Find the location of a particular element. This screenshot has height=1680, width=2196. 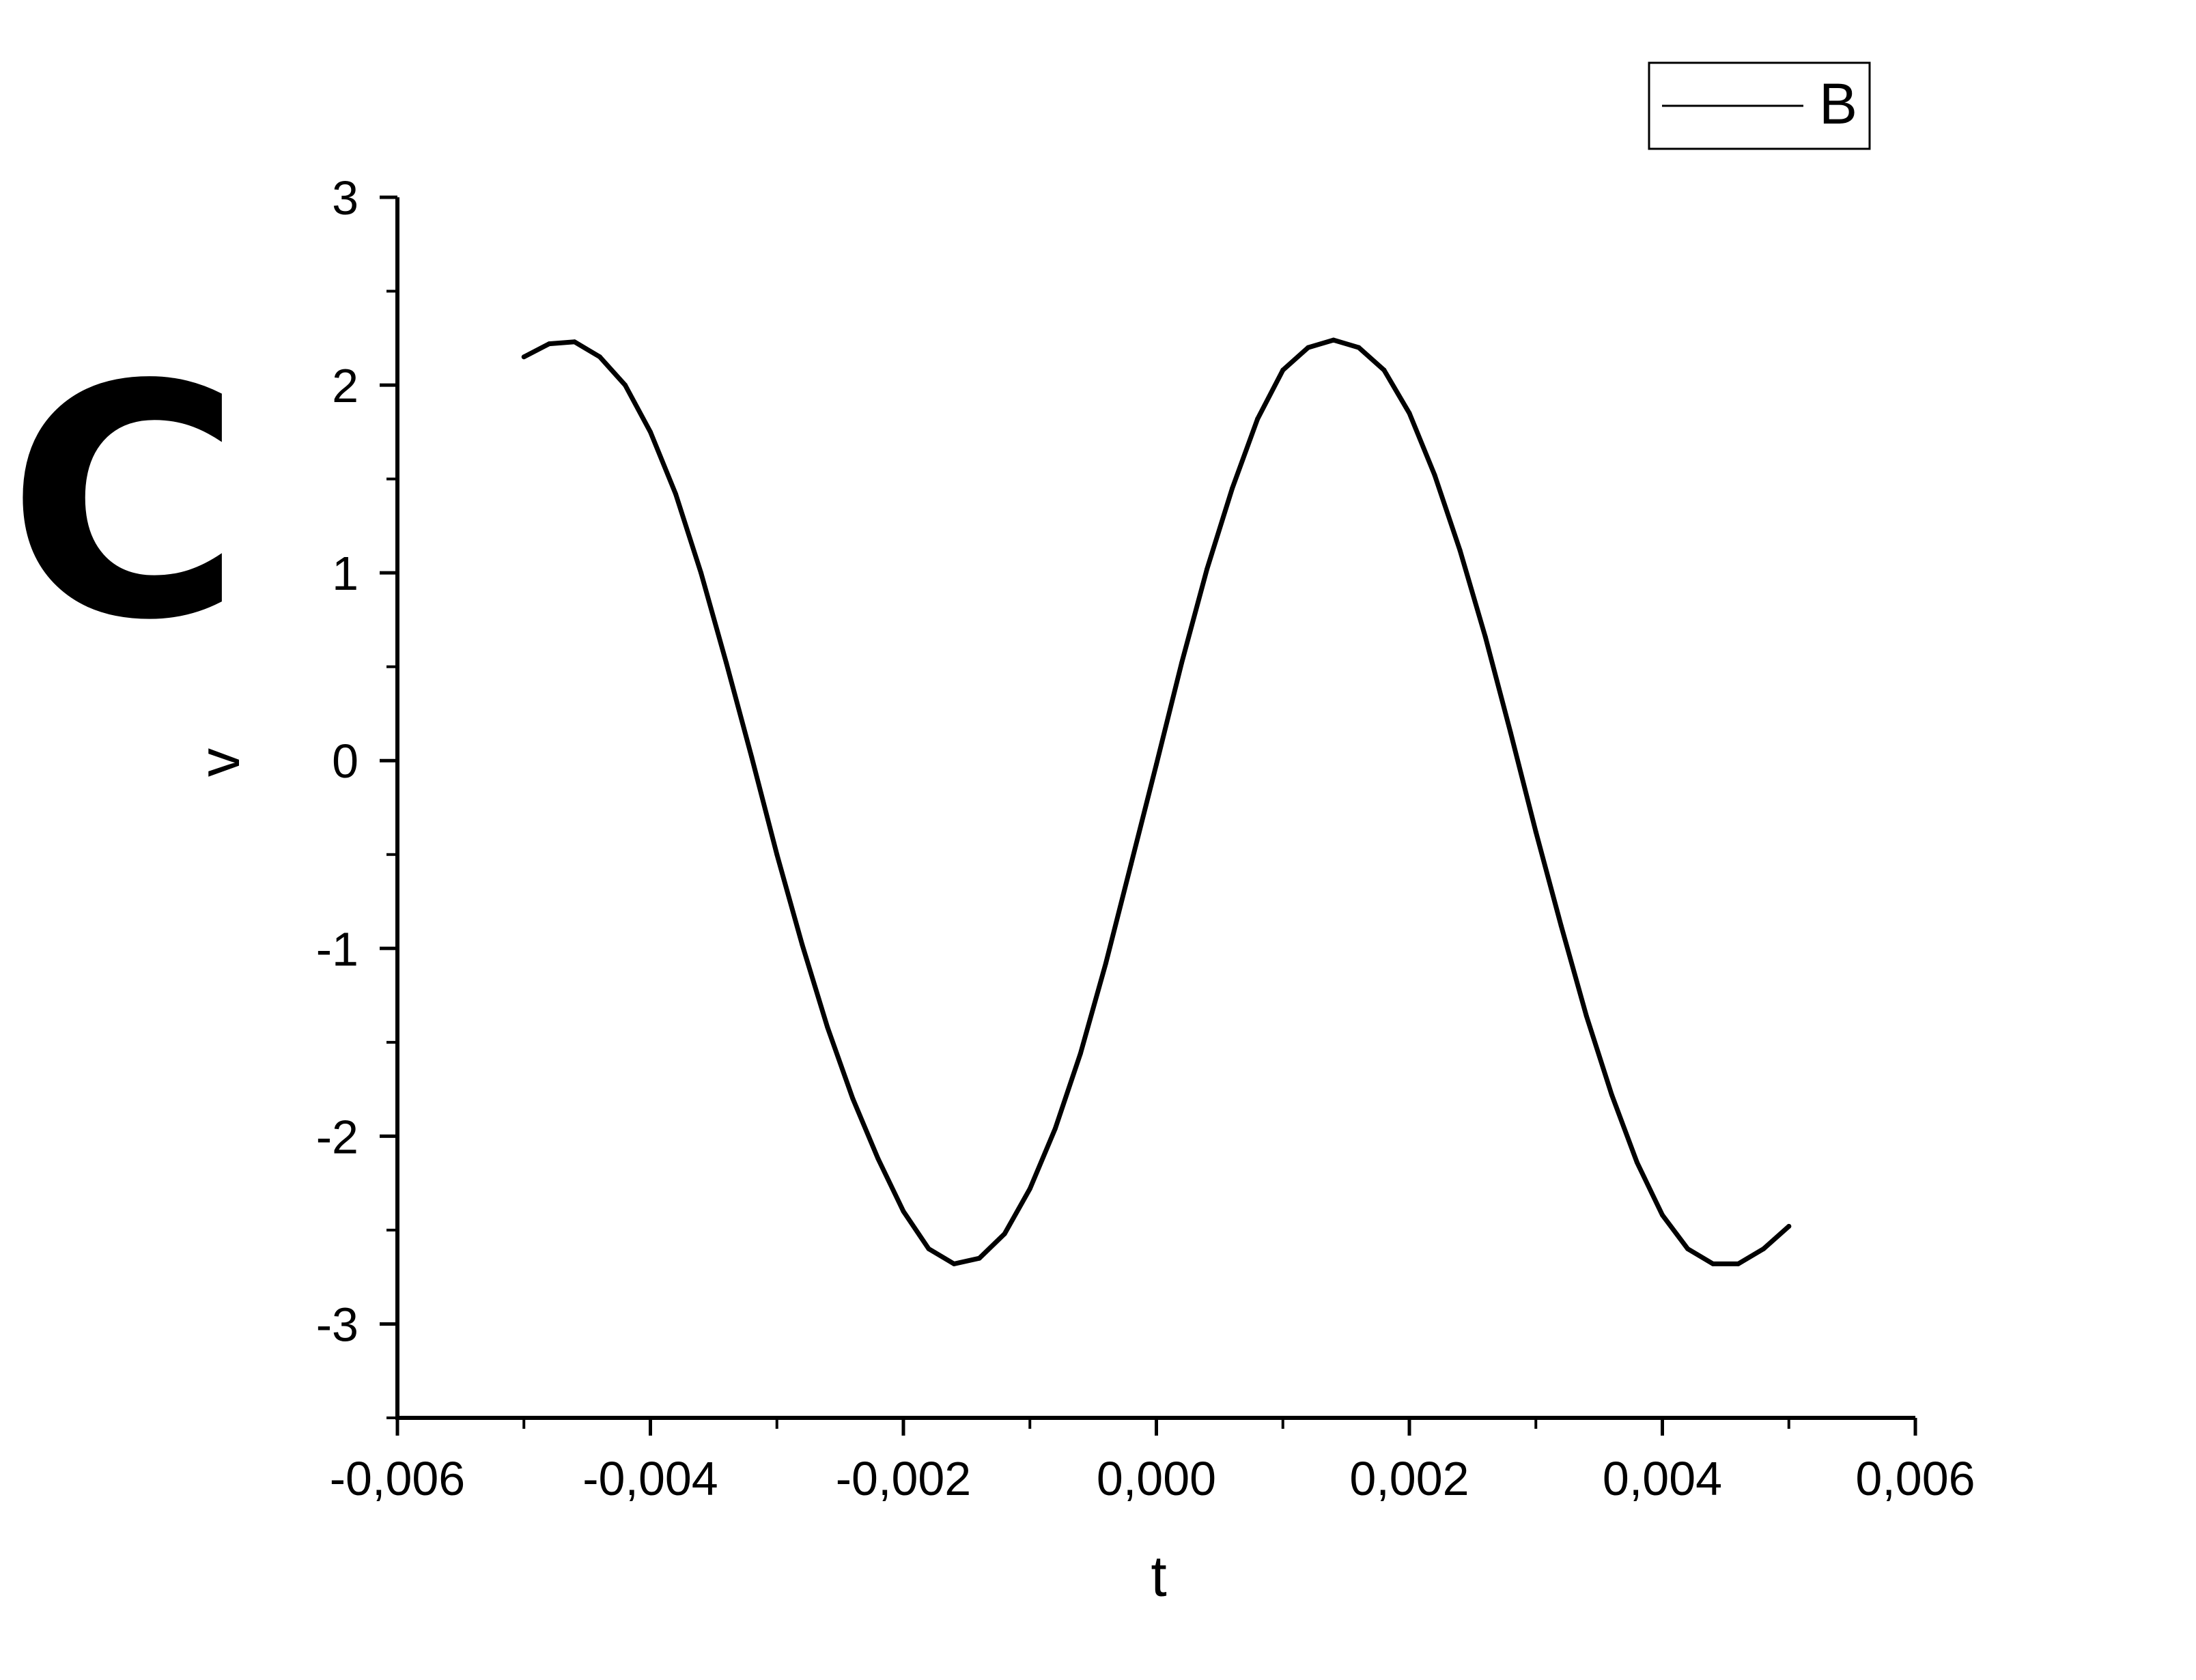

x-tick-label: 0,002 is located at coordinates (1409, 1478).